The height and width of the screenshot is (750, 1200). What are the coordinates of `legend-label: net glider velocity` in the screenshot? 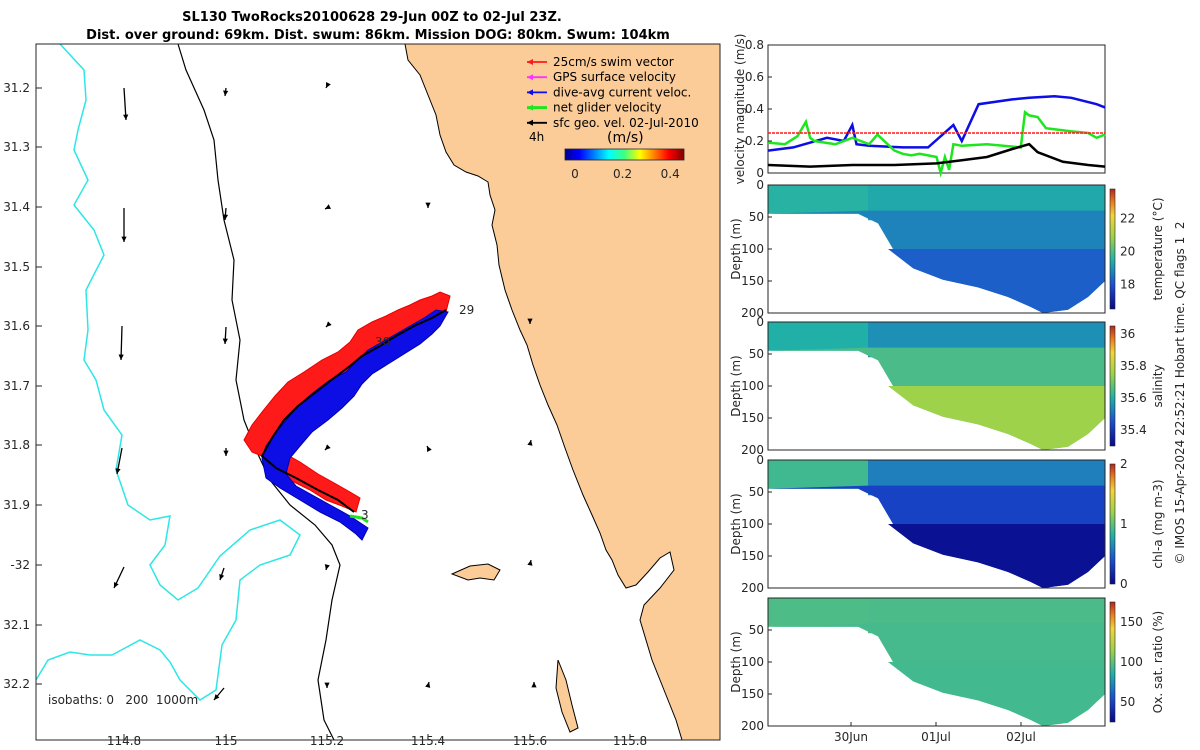 It's located at (607, 108).